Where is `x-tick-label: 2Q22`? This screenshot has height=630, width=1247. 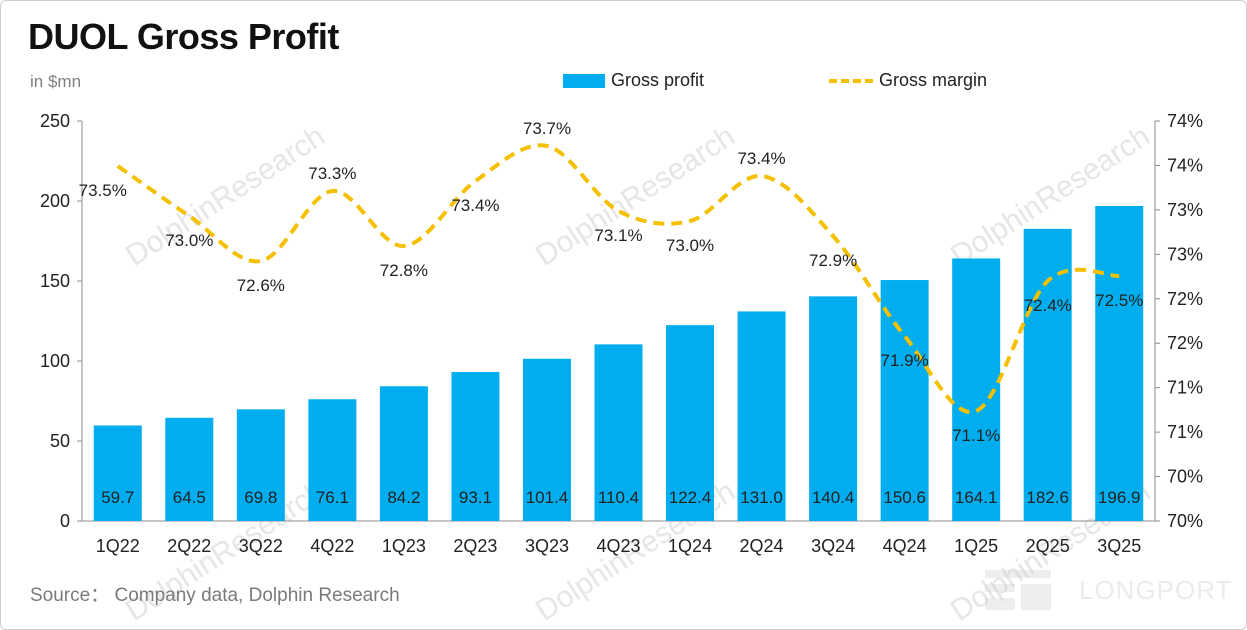 x-tick-label: 2Q22 is located at coordinates (189, 546).